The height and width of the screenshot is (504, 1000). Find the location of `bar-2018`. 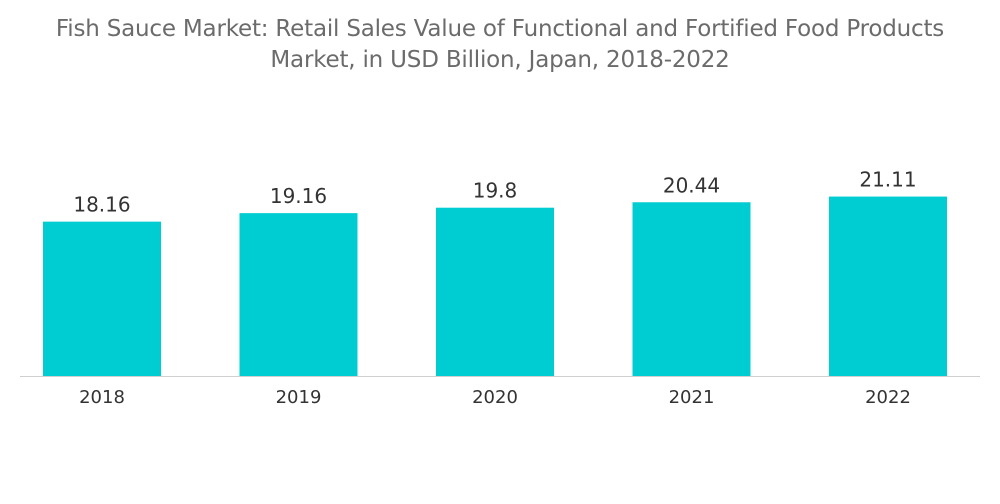

bar-2018 is located at coordinates (102, 298).